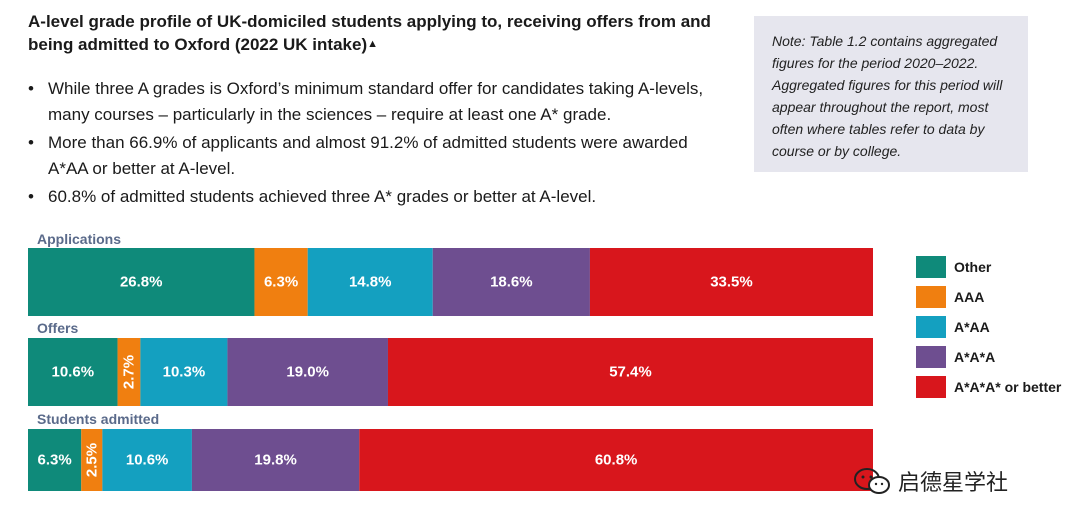 The width and height of the screenshot is (1080, 531). Describe the element at coordinates (953, 482) in the screenshot. I see `watermark-text: 启德星学社` at that location.